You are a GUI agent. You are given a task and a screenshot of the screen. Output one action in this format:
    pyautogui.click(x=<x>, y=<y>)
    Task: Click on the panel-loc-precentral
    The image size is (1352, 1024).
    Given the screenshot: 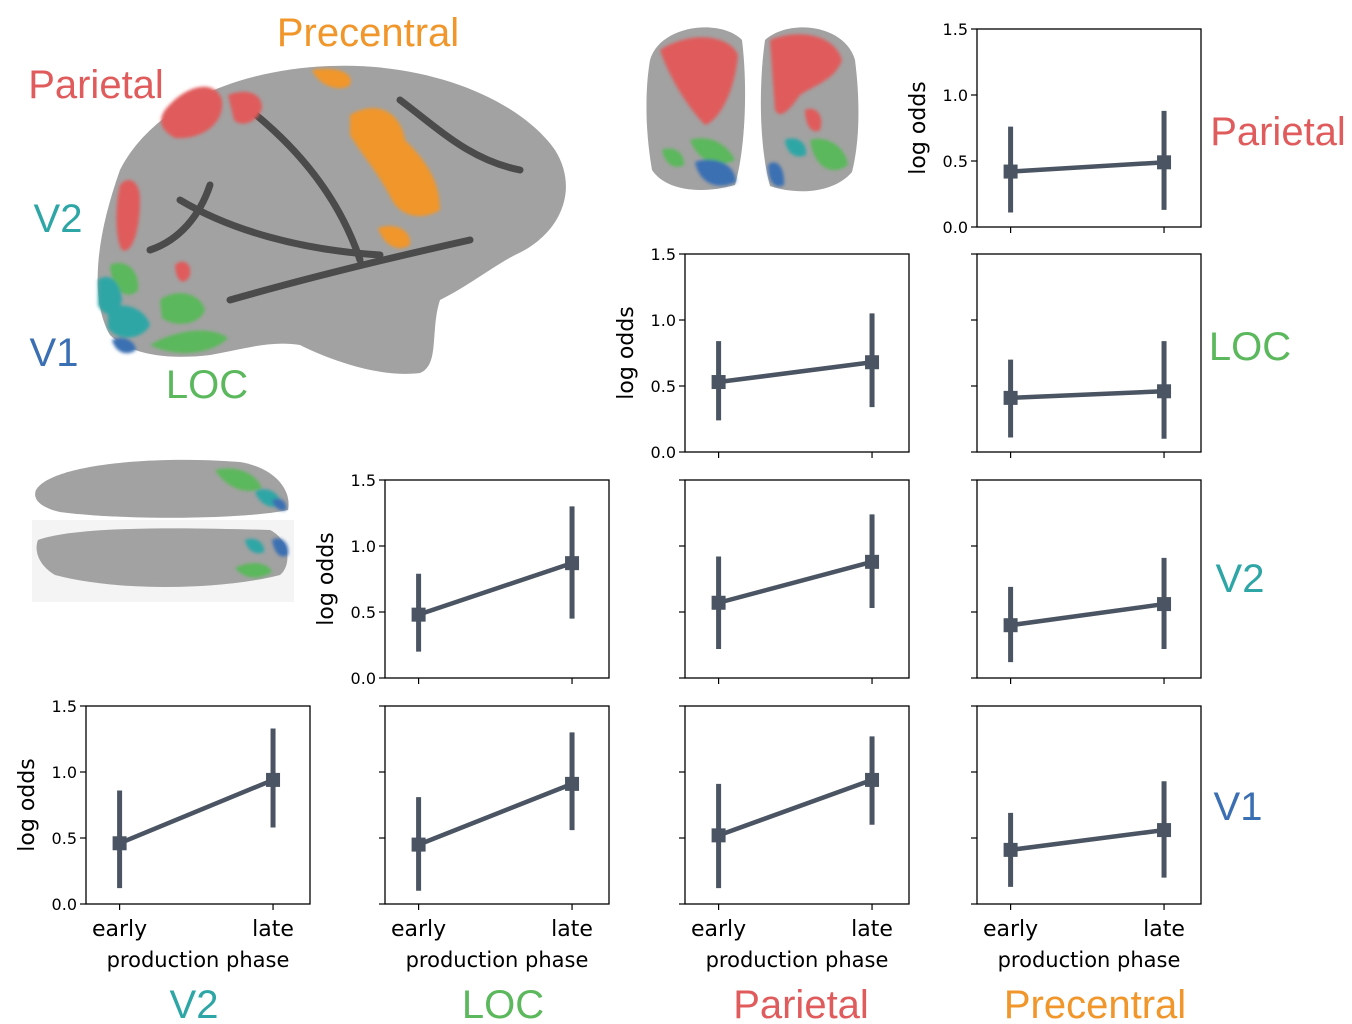 What is the action you would take?
    pyautogui.click(x=1086, y=355)
    